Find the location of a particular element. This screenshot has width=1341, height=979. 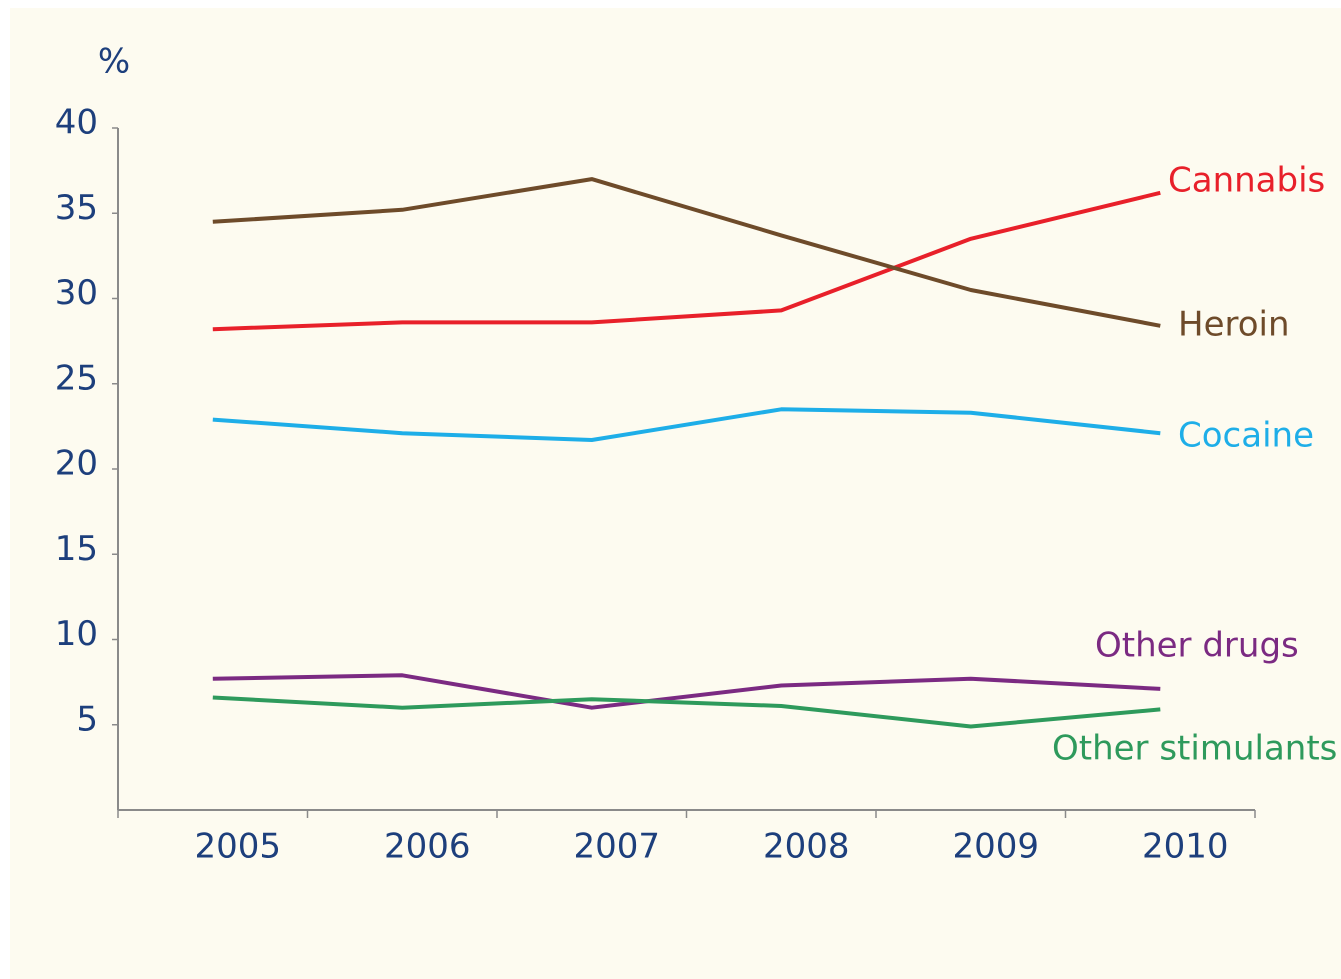

x-tick-label: 2009 is located at coordinates (995, 847).